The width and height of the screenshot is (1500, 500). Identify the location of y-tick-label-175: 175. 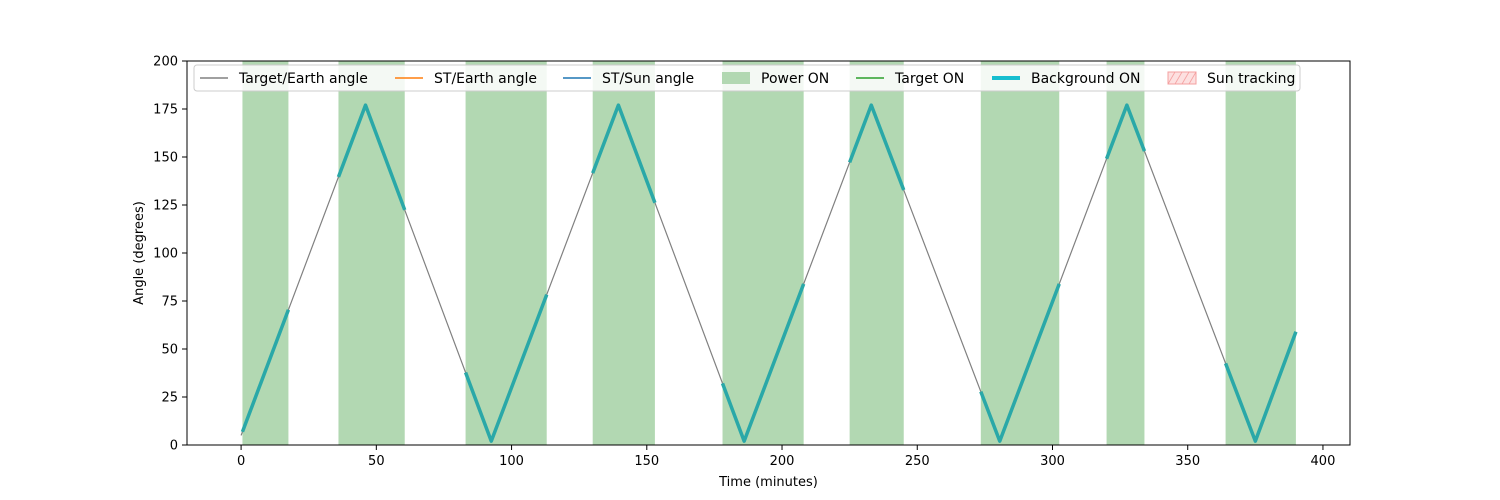
(165, 110).